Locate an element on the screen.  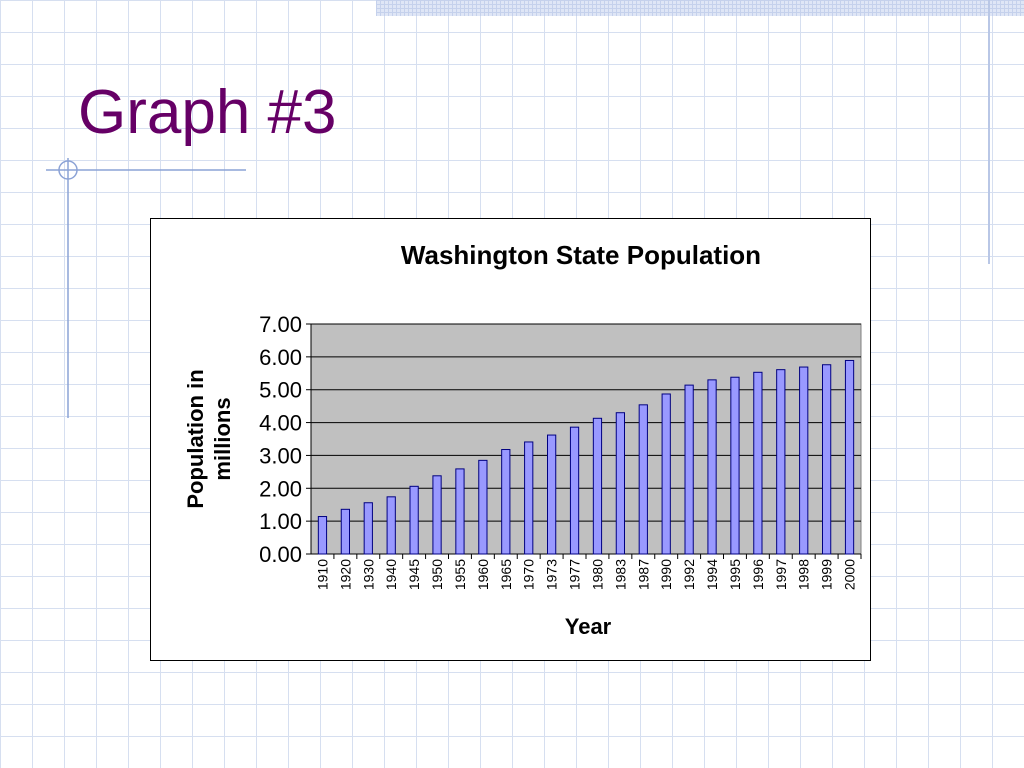
x-tick-label: 1997 is located at coordinates (781, 574).